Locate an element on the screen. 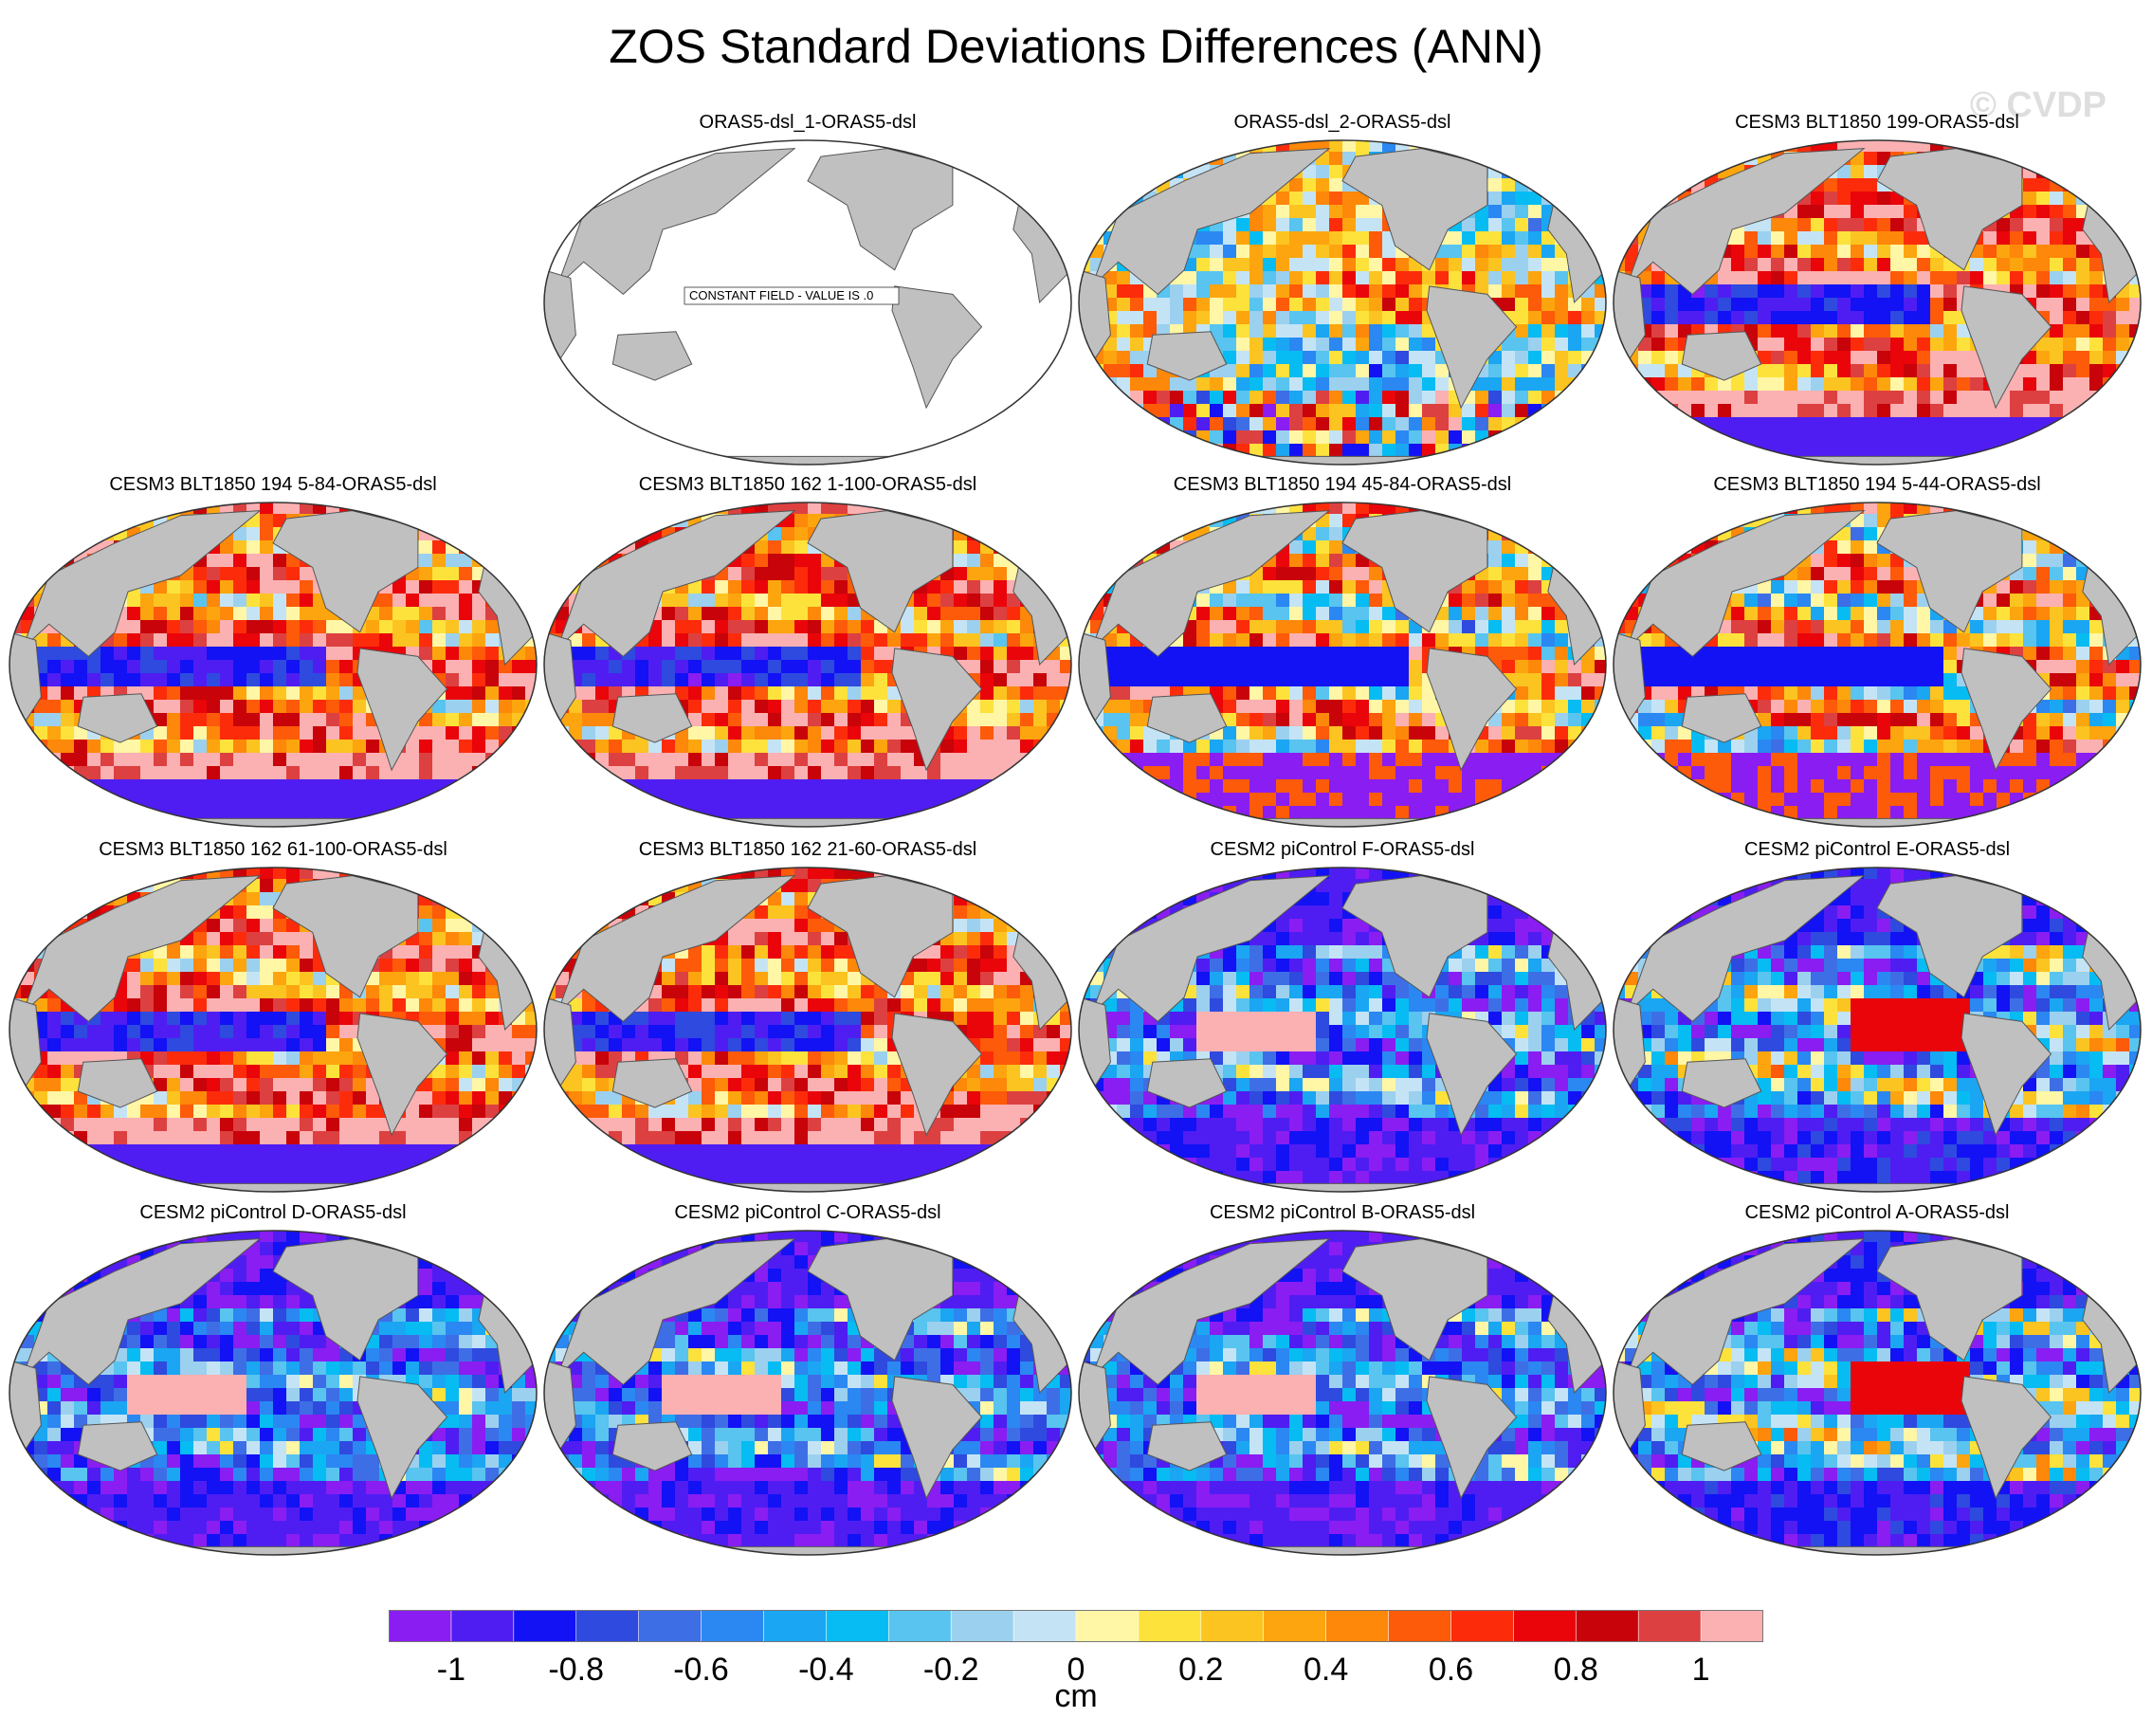  colorbar-tick-label: -1 is located at coordinates (451, 1670).